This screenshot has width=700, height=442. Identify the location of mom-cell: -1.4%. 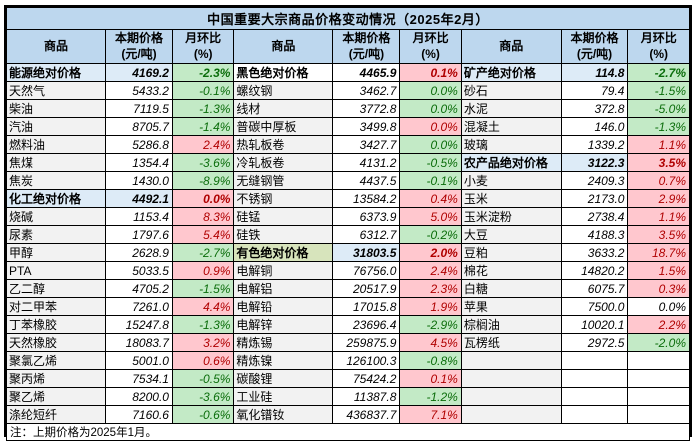
(203, 127).